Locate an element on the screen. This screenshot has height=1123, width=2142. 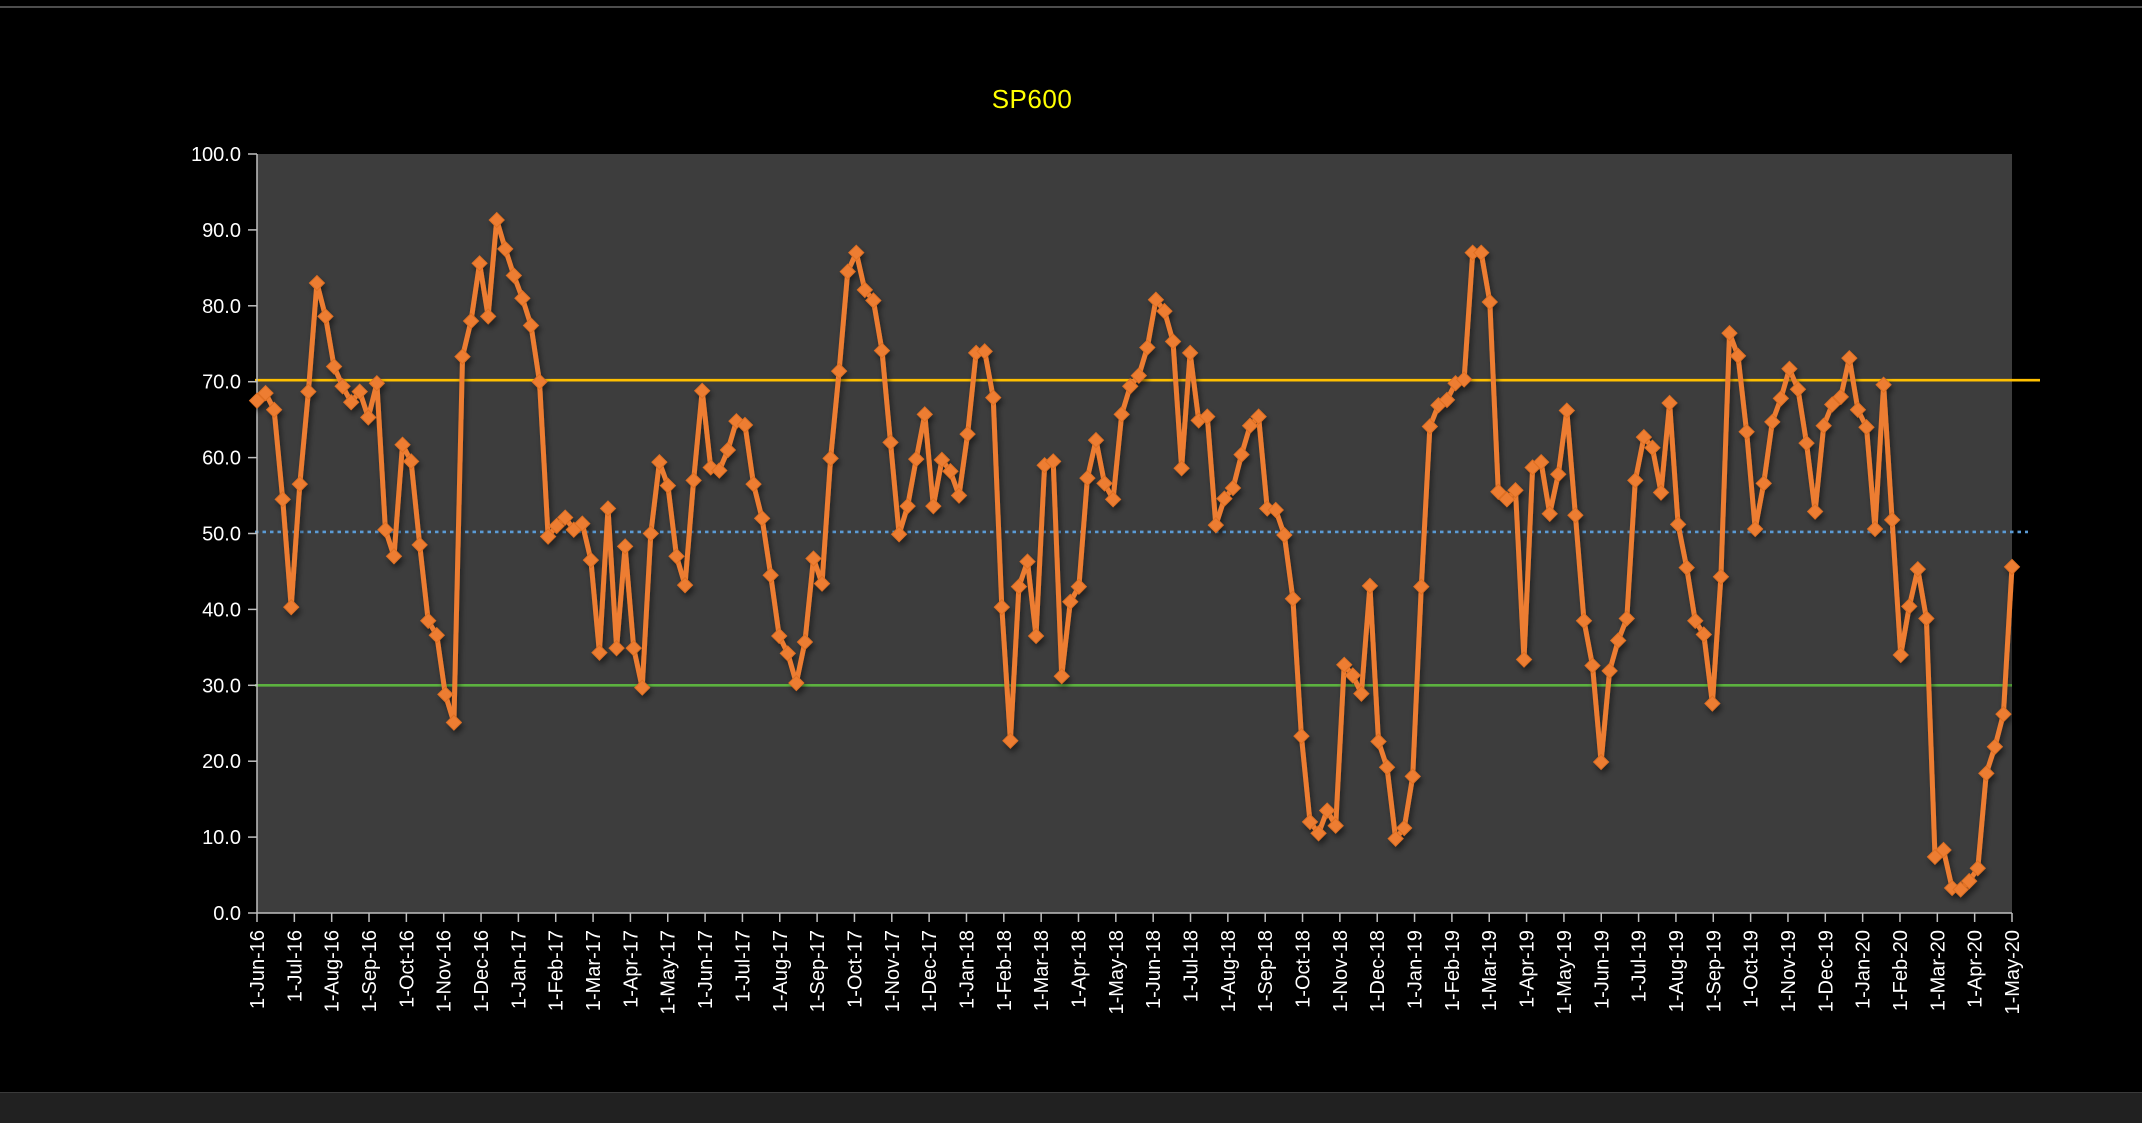
window-top-border is located at coordinates (1071, 7).